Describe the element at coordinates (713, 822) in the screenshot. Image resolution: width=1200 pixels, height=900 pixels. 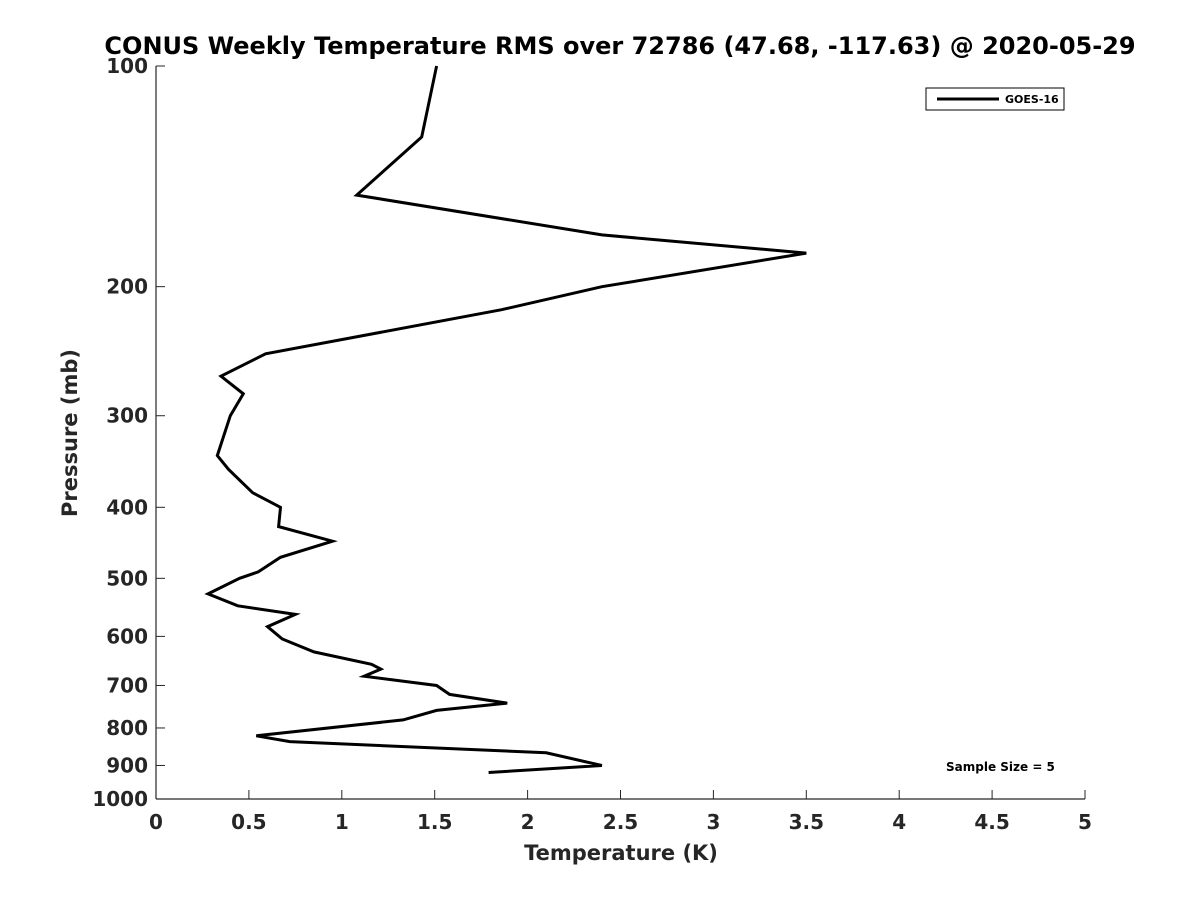
I see `x-tick-label: 3` at that location.